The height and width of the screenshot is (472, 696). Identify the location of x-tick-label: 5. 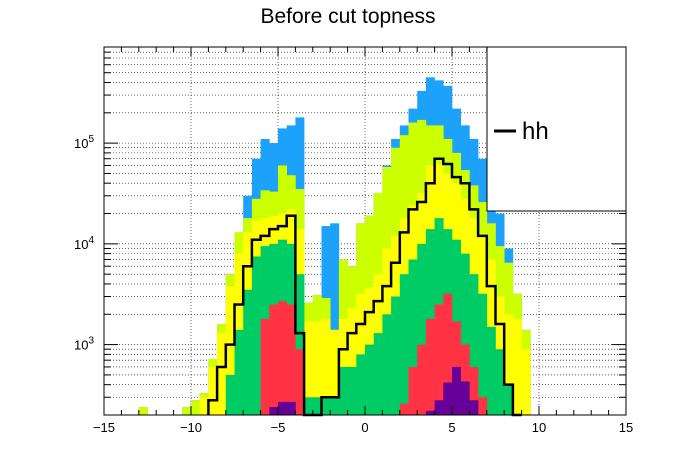
(451, 427).